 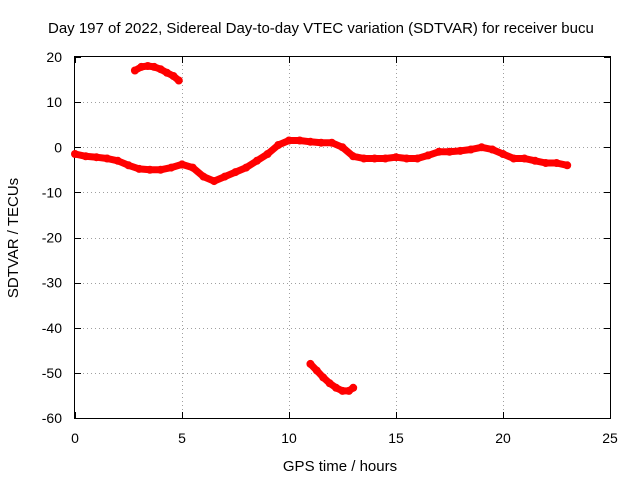 I want to click on x-tick-label: 25, so click(x=610, y=438).